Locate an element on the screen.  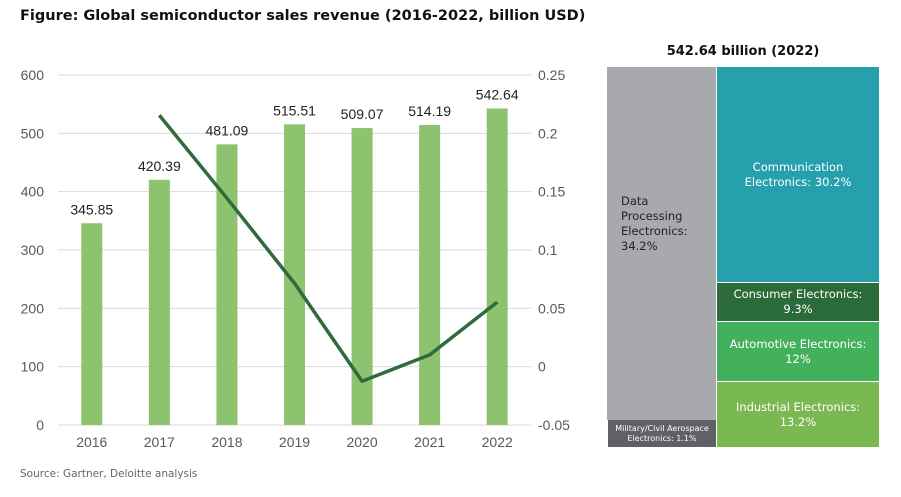
bar-data-label: 542.64 is located at coordinates (497, 94).